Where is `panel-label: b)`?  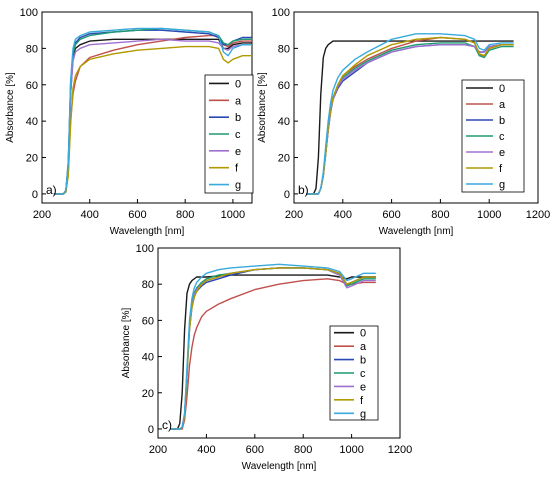 panel-label: b) is located at coordinates (303, 190).